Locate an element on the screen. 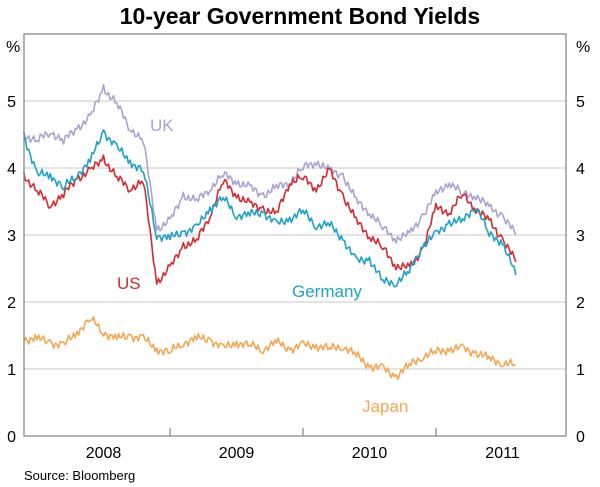  y-tick-label-right: 2 is located at coordinates (580, 303).